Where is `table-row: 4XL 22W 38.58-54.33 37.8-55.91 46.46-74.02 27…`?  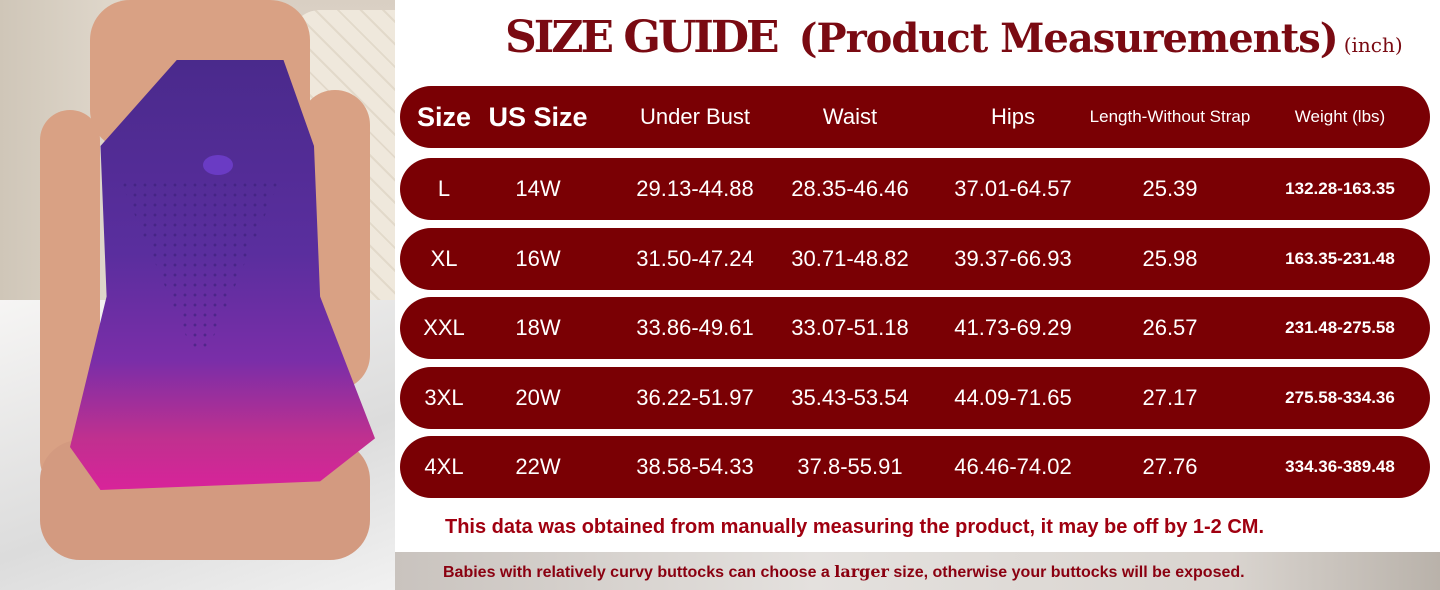 table-row: 4XL 22W 38.58-54.33 37.8-55.91 46.46-74.02 27… is located at coordinates (915, 467).